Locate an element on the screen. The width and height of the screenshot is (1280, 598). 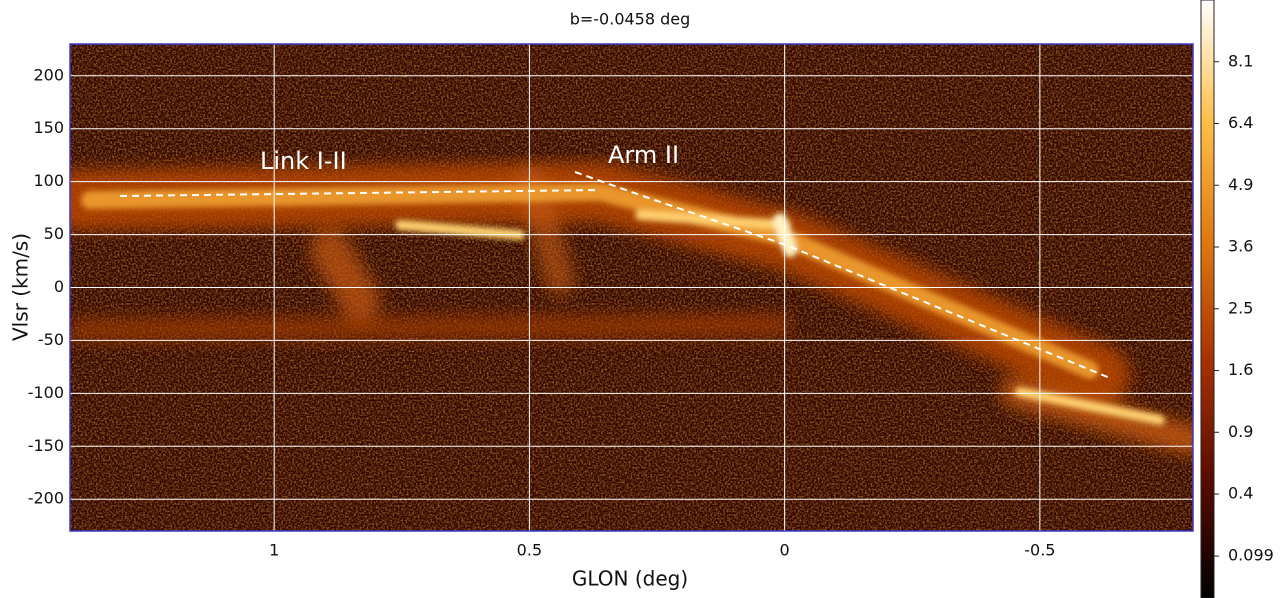
x-tick-label: 0 is located at coordinates (785, 550).